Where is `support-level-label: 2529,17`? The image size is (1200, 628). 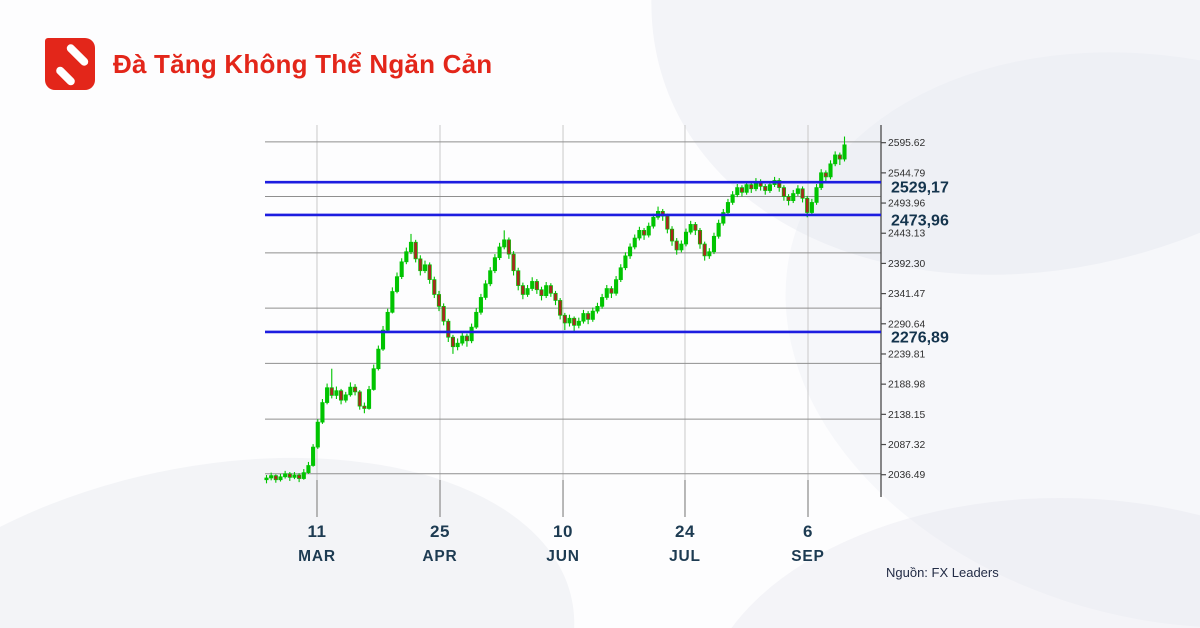
support-level-label: 2529,17 is located at coordinates (920, 188).